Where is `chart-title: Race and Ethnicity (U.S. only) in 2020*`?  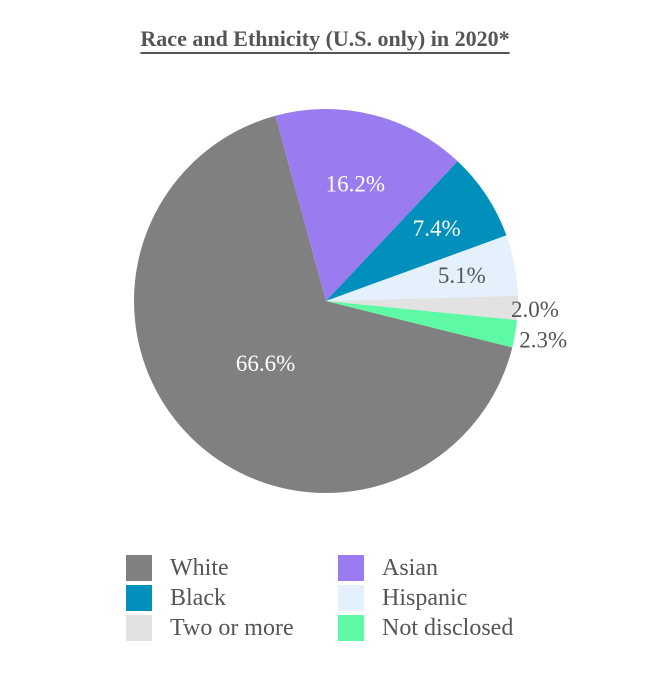
chart-title: Race and Ethnicity (U.S. only) in 2020* is located at coordinates (325, 39).